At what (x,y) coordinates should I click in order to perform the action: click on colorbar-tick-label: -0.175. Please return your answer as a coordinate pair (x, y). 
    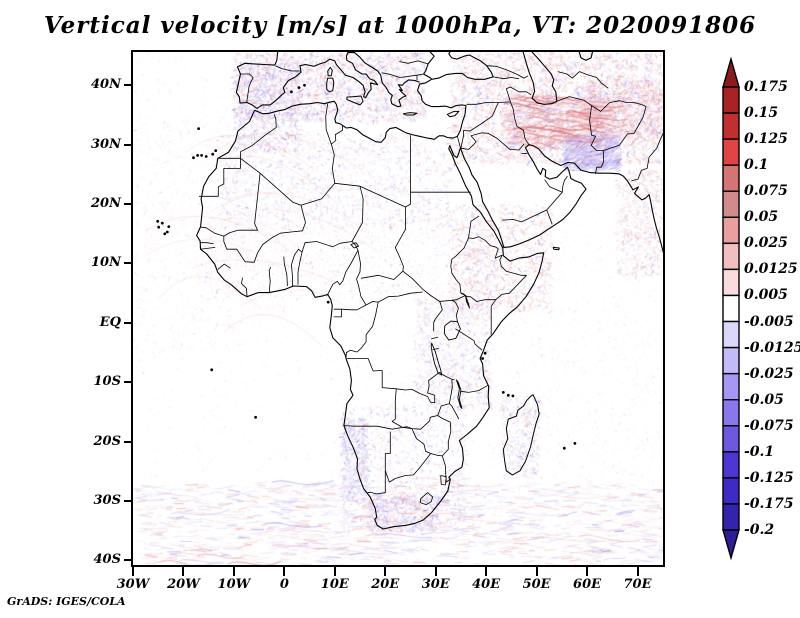
    Looking at the image, I should click on (769, 503).